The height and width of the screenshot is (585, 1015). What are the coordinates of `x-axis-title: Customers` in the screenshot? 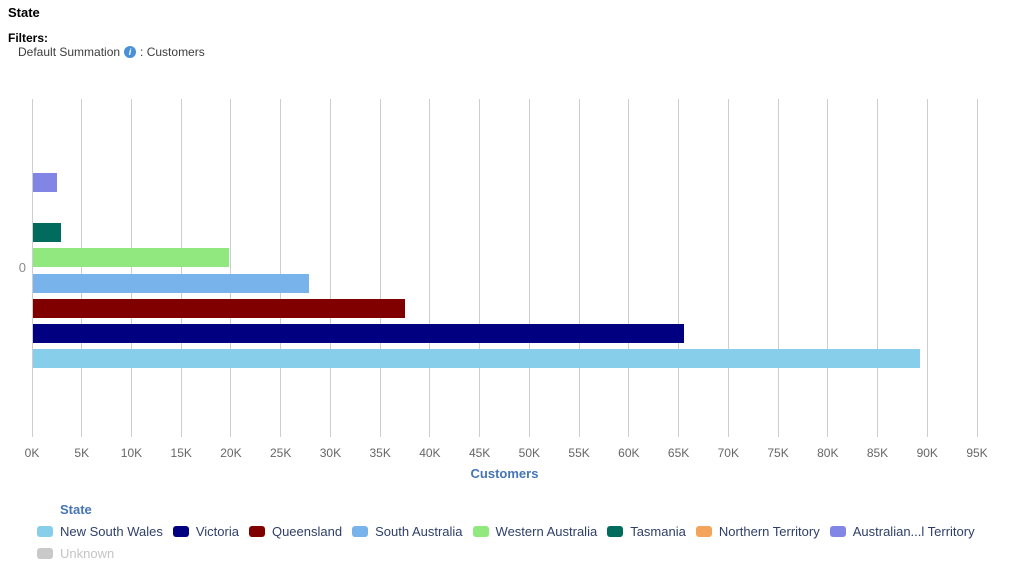 It's located at (504, 473).